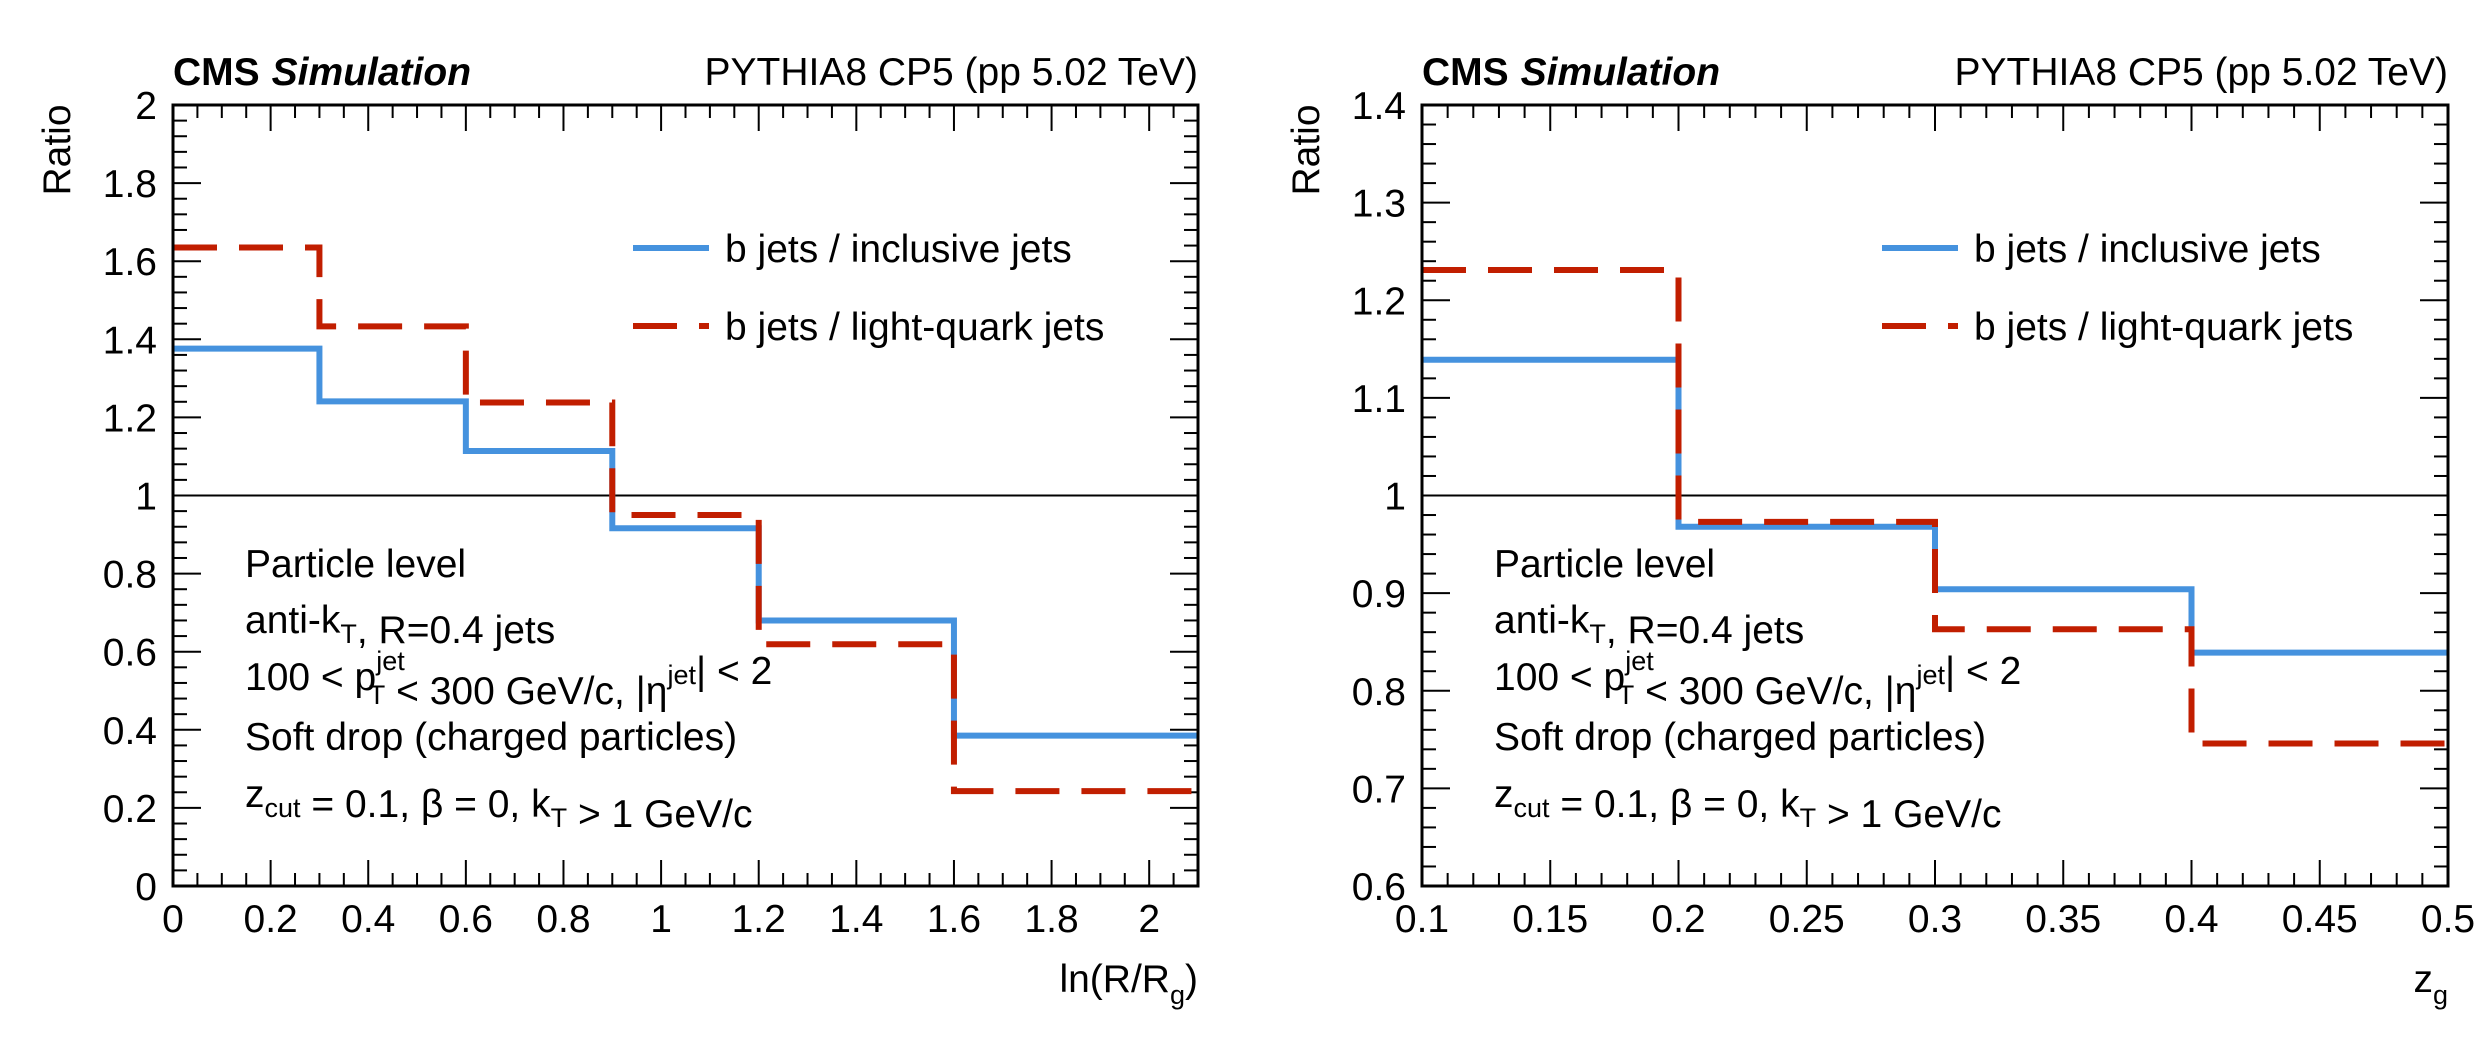  Describe the element at coordinates (1550, 919) in the screenshot. I see `x-tick-label: 0.15` at that location.